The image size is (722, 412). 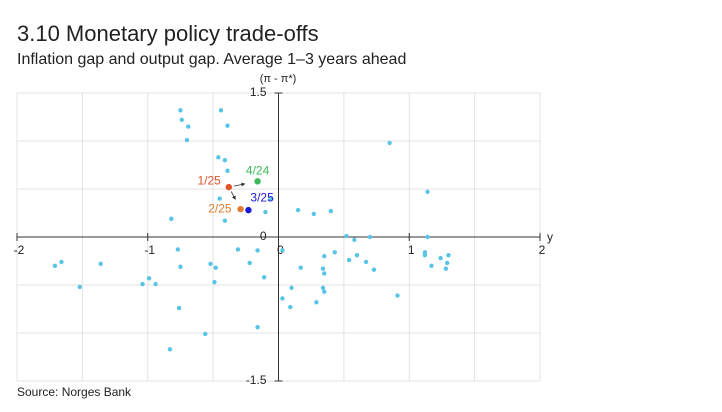 I want to click on y-tick-label: 0, so click(x=263, y=236).